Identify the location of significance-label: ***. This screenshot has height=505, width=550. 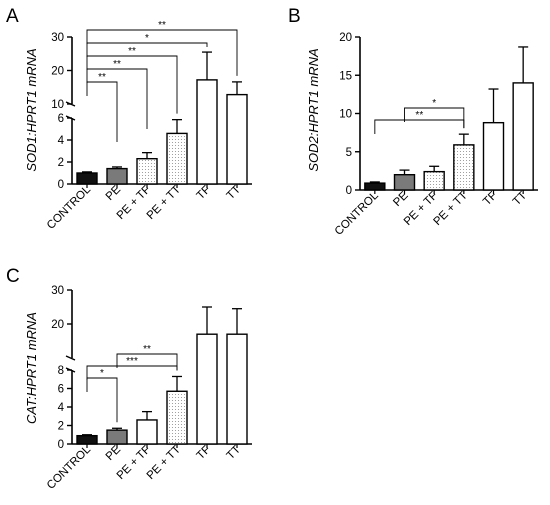
(132, 361).